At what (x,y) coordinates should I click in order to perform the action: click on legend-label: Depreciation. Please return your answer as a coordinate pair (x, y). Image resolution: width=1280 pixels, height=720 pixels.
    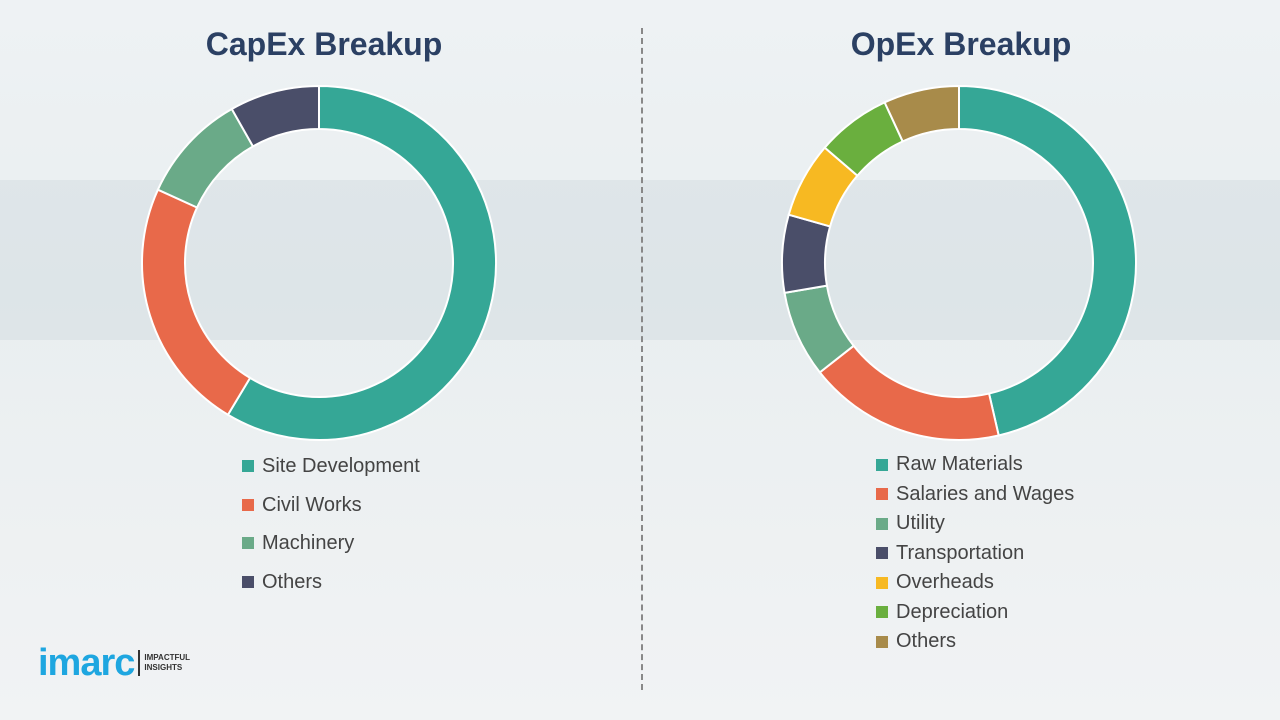
    Looking at the image, I should click on (952, 611).